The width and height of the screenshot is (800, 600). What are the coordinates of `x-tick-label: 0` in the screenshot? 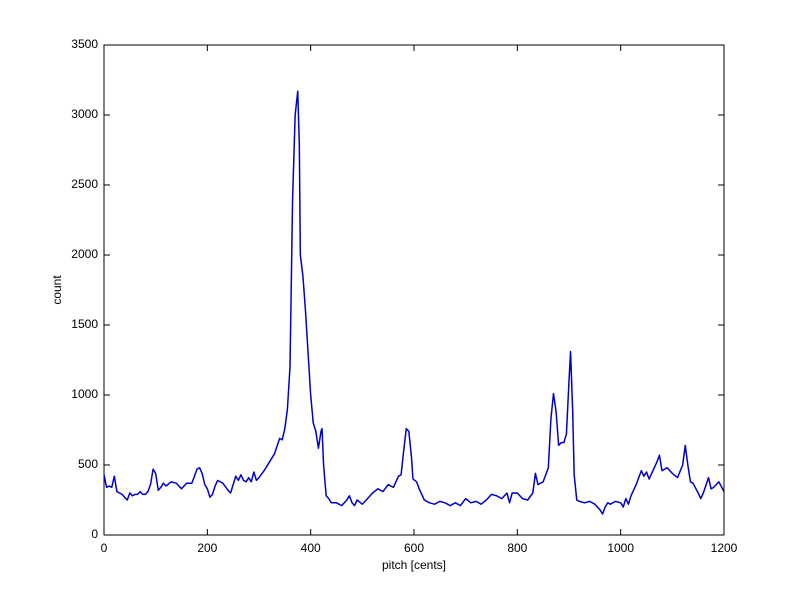 It's located at (104, 548).